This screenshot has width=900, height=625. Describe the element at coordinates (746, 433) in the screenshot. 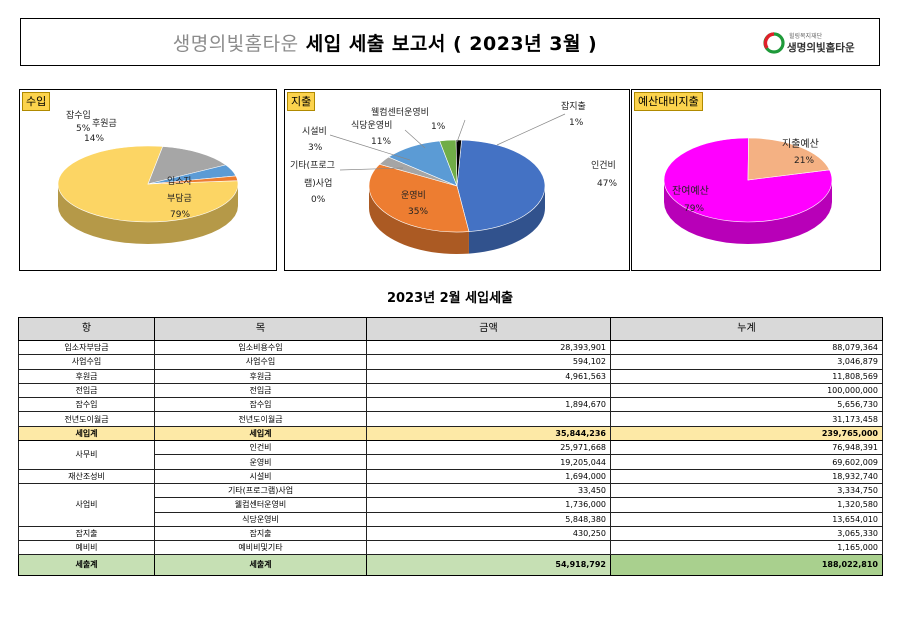

I see `cell-total: 239,765,000` at that location.